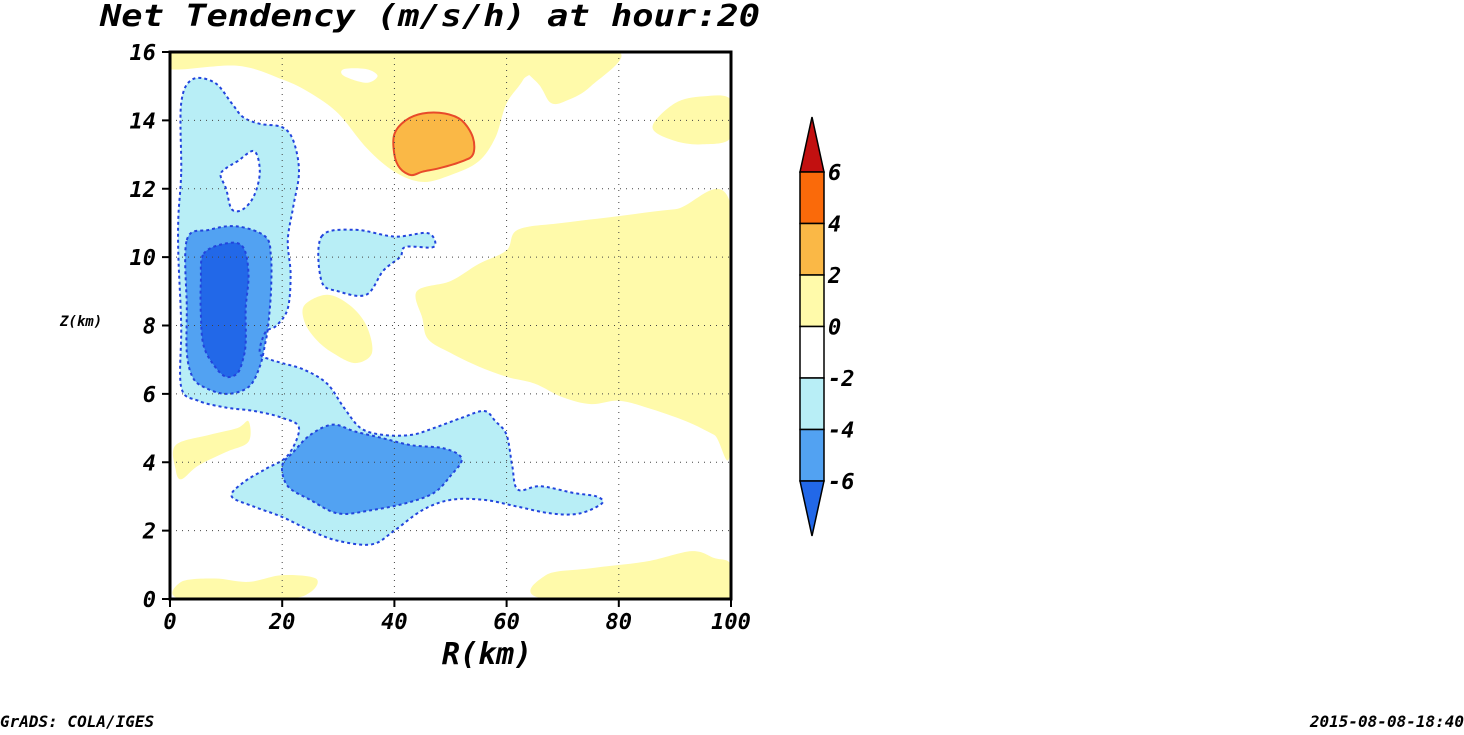 The height and width of the screenshot is (735, 1464). Describe the element at coordinates (149, 395) in the screenshot. I see `y-tick-label: 6` at that location.